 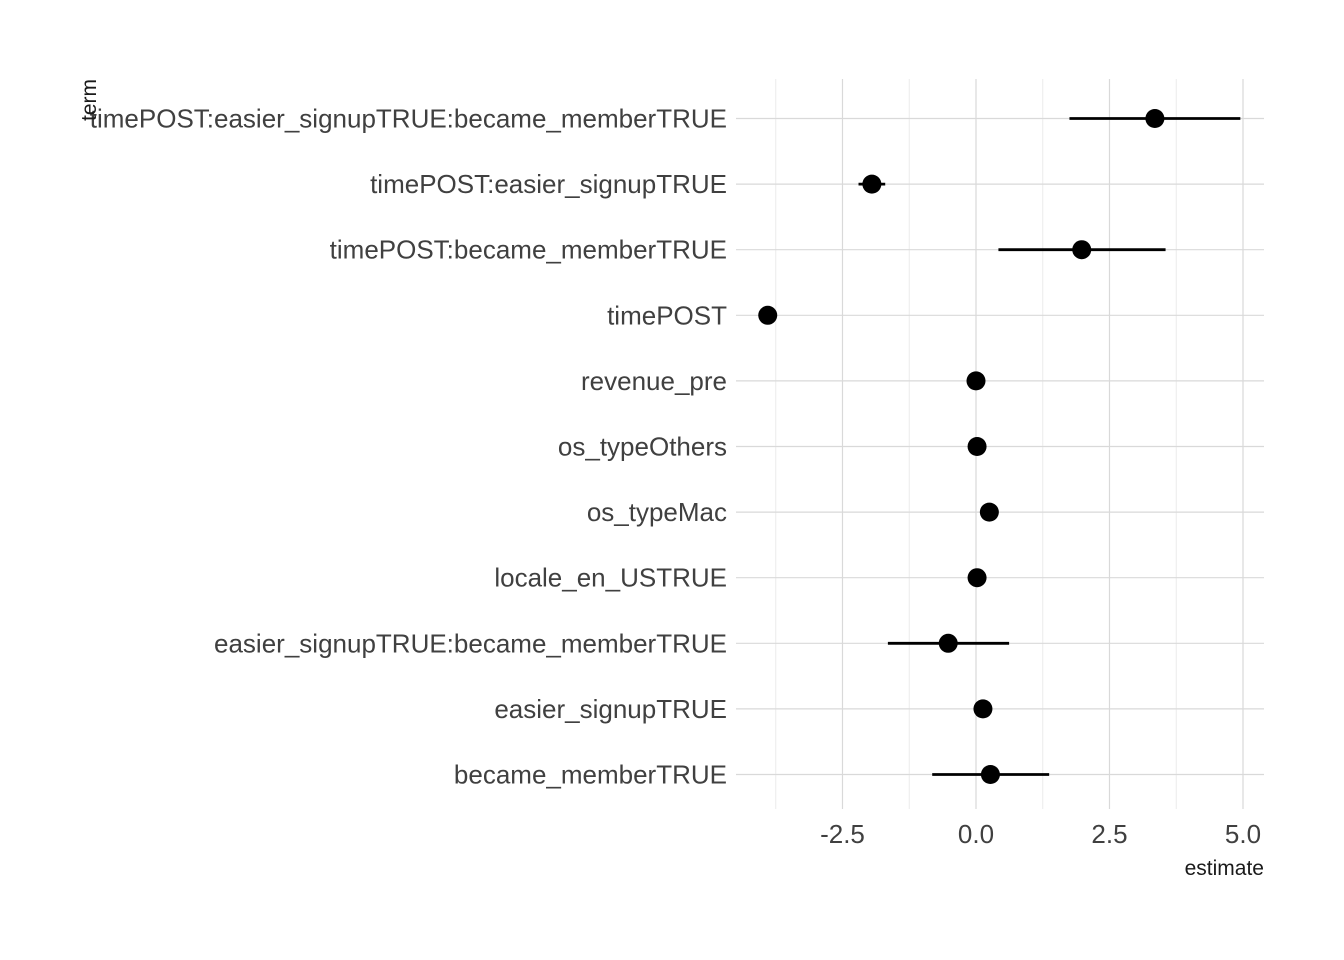 What do you see at coordinates (667, 315) in the screenshot?
I see `y-tick-label: timePOST` at bounding box center [667, 315].